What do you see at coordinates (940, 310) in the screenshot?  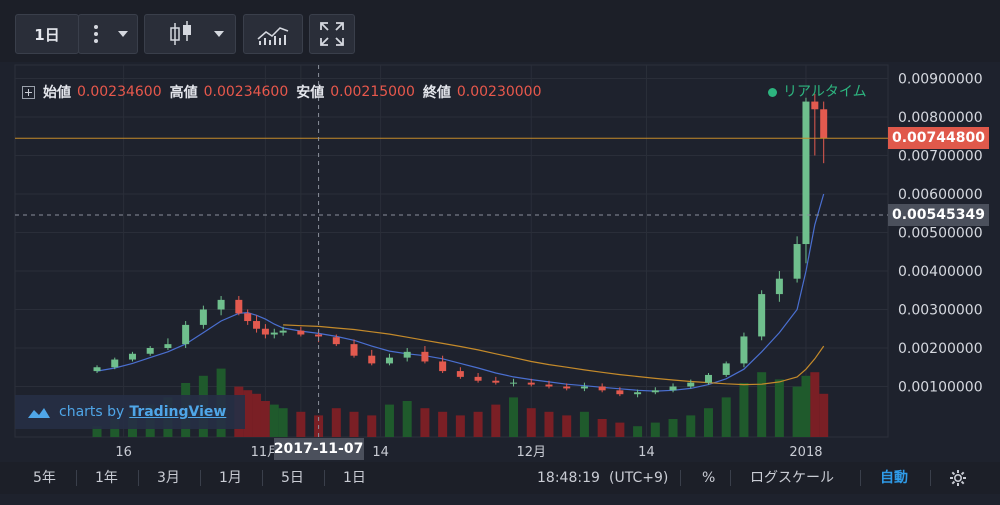 I see `y-tick-label: 0.00300000` at bounding box center [940, 310].